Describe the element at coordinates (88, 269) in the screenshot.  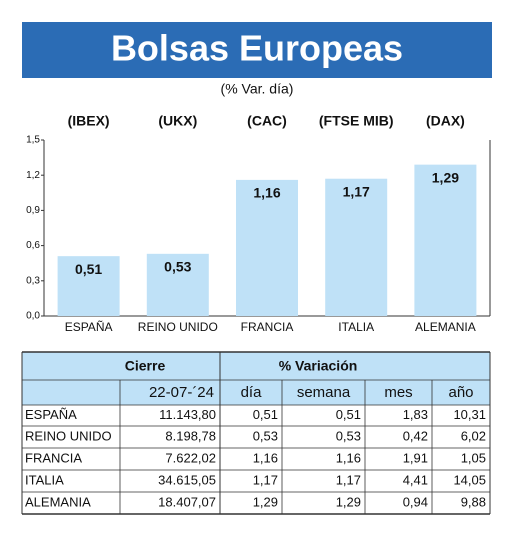
I see `value-label: 0,51` at that location.